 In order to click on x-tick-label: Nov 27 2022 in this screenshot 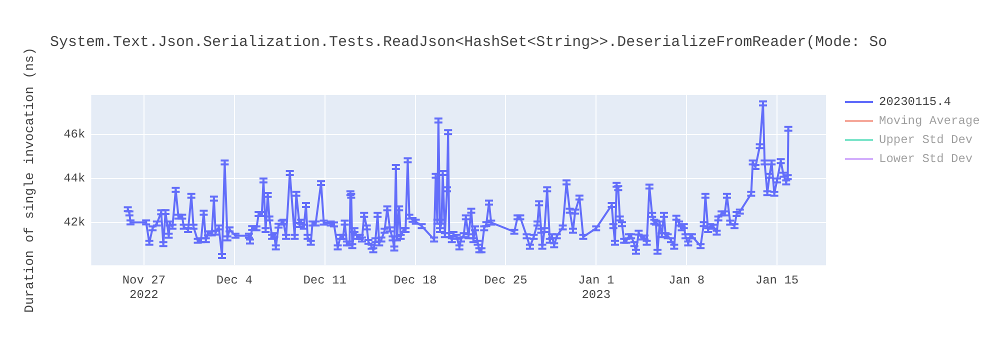, I will do `click(144, 288)`.